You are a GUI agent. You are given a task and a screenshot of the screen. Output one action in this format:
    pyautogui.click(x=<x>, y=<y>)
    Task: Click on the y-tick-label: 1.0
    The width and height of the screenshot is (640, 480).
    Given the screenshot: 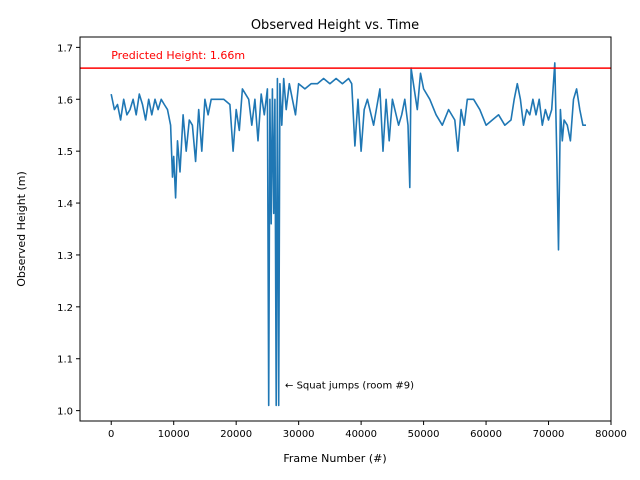 What is the action you would take?
    pyautogui.click(x=65, y=412)
    